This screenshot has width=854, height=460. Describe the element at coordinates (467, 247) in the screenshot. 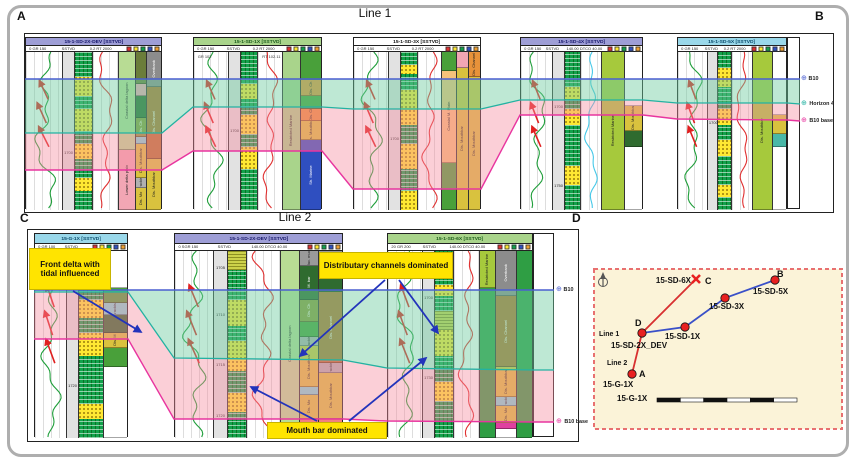

I see `res-scale-label: 140.00 DTCO 40.00` at that location.